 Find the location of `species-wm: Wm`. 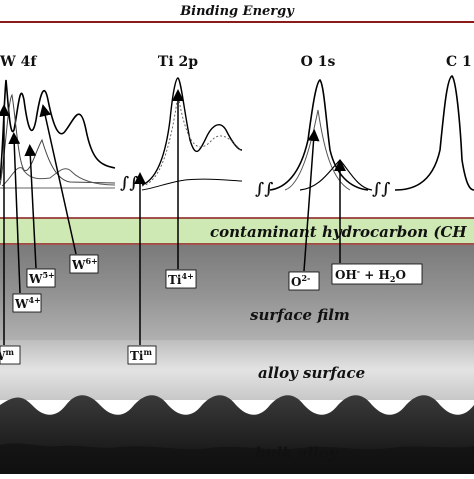

species-wm: Wm is located at coordinates (10, 355).